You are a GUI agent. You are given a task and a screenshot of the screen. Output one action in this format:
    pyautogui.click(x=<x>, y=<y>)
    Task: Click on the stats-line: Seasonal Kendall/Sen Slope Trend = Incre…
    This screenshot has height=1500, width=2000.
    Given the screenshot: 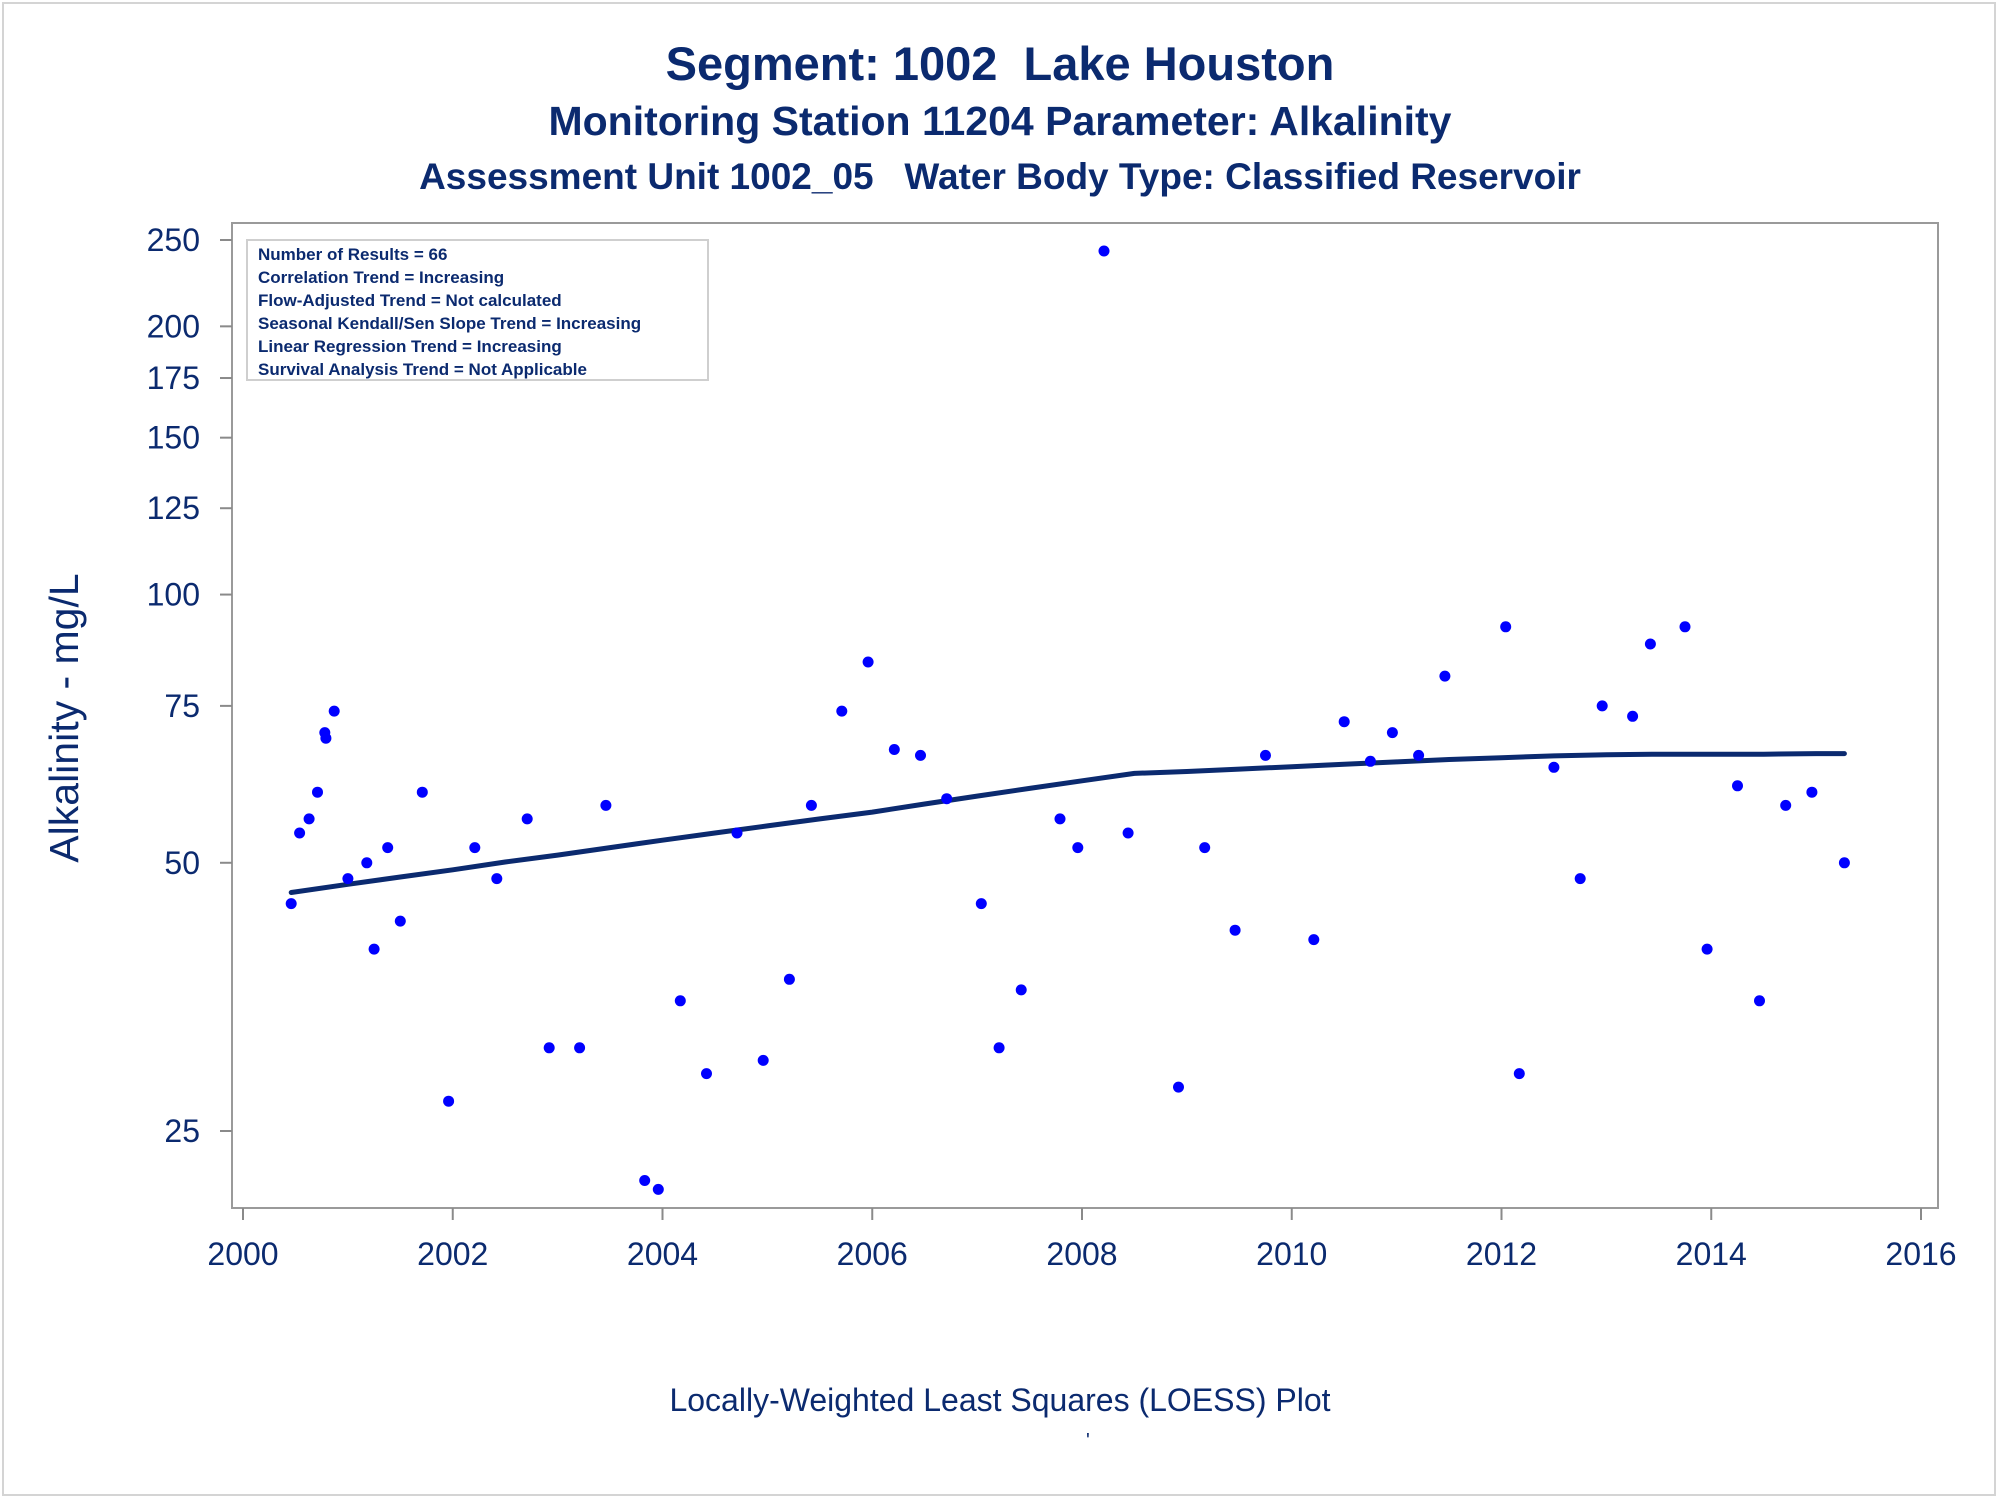 What is the action you would take?
    pyautogui.click(x=449, y=323)
    